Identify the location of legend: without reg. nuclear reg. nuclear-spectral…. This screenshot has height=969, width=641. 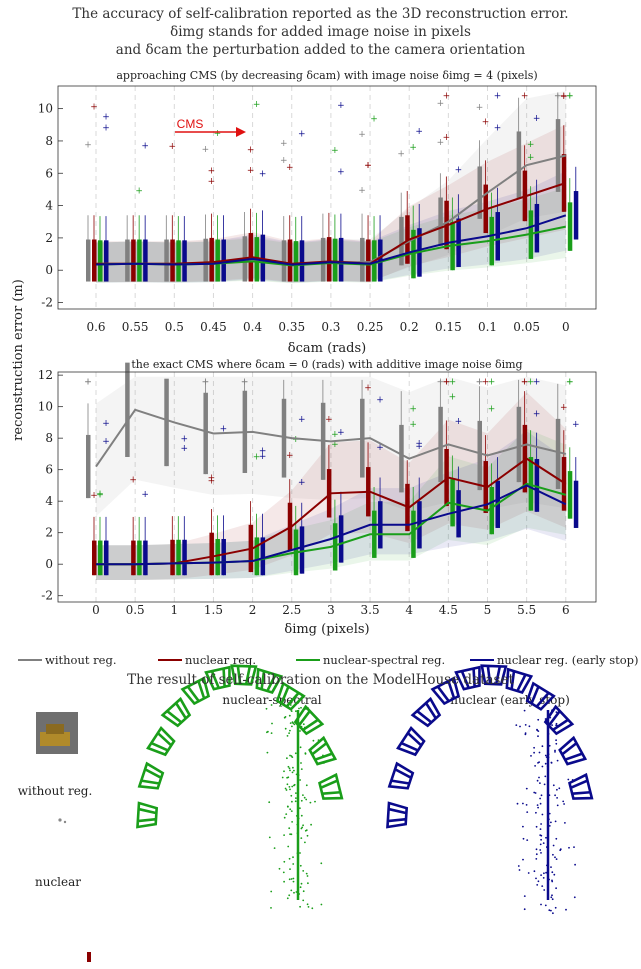
(328, 660).